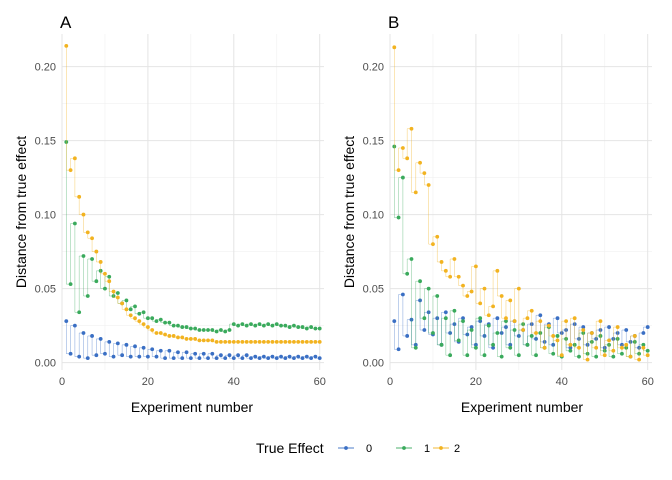  I want to click on legend-label-1: 1, so click(427, 449).